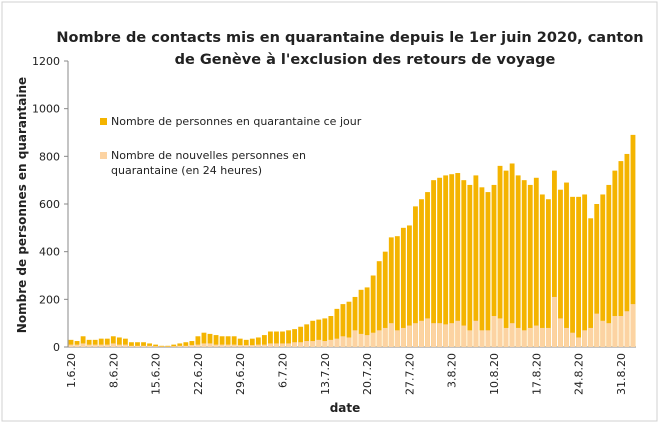 The height and width of the screenshot is (423, 659). I want to click on x-tick-label: 1.6.20, so click(71, 370).